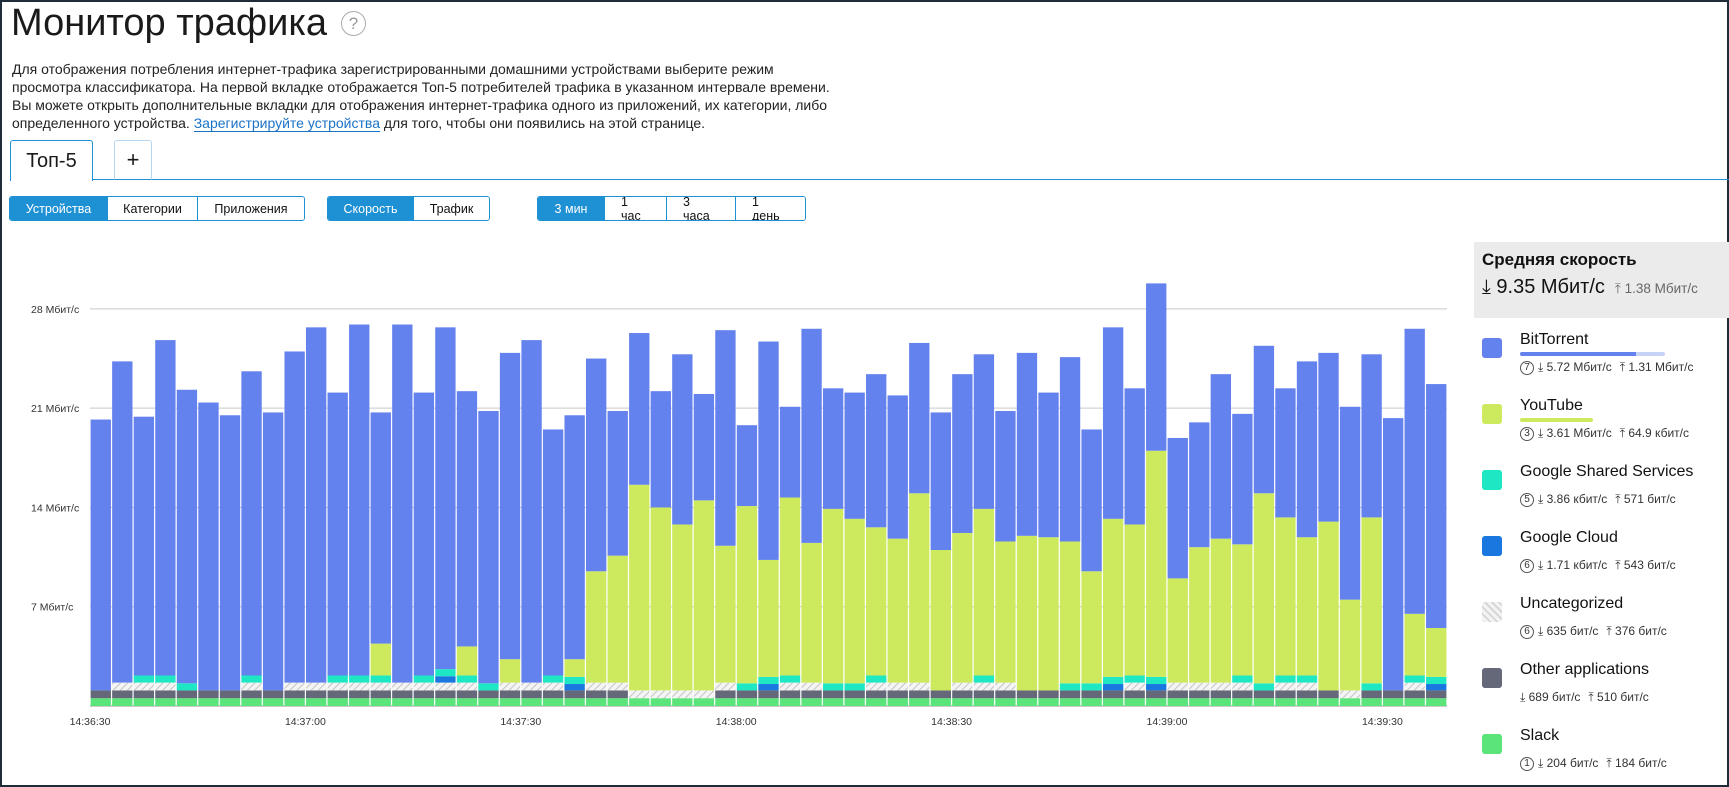 This screenshot has height=787, width=1729. I want to click on device-count-badge: 6, so click(1527, 631).